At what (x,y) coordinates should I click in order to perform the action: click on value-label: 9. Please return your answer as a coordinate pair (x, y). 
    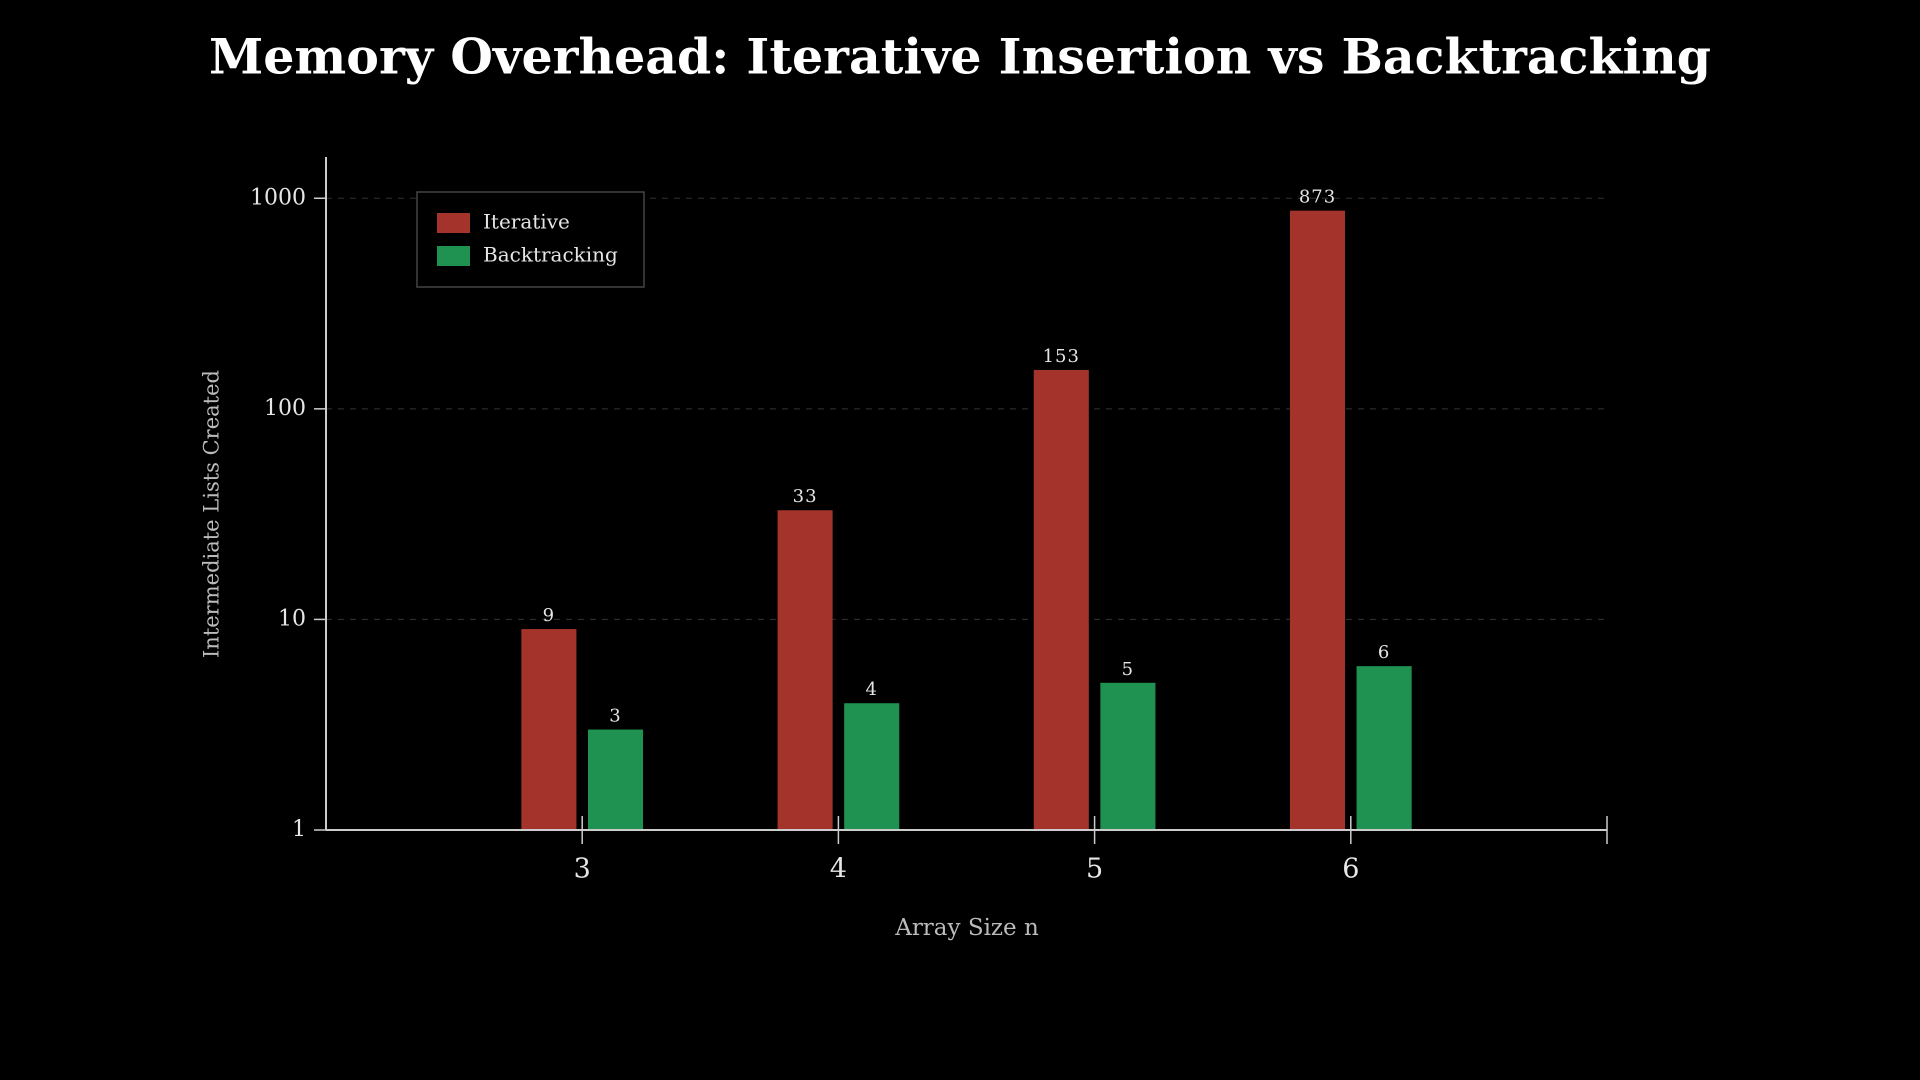
    Looking at the image, I should click on (549, 615).